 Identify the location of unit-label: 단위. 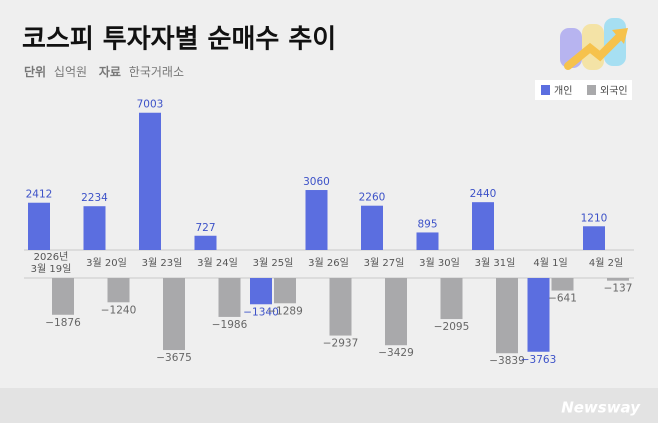
(35, 71).